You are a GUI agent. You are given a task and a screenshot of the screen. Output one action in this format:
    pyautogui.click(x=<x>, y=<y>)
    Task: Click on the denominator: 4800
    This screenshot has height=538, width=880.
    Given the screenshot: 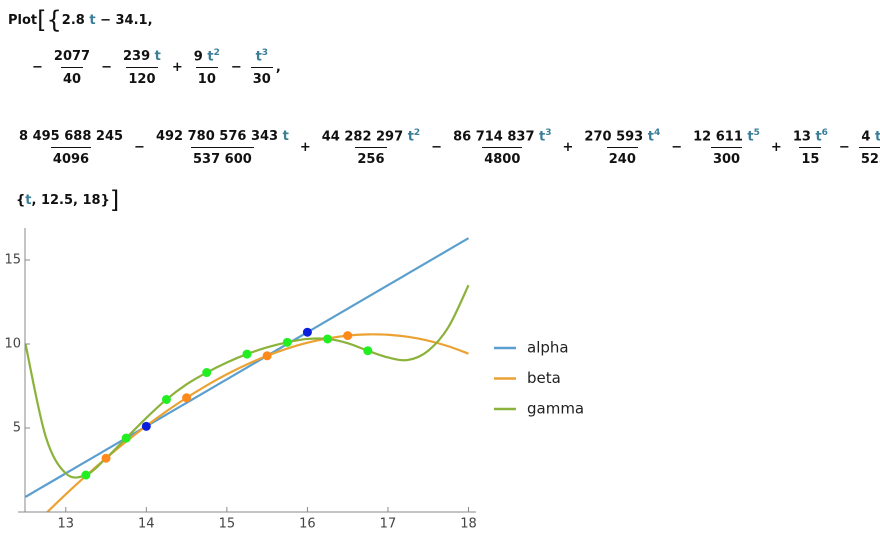 What is the action you would take?
    pyautogui.click(x=502, y=157)
    